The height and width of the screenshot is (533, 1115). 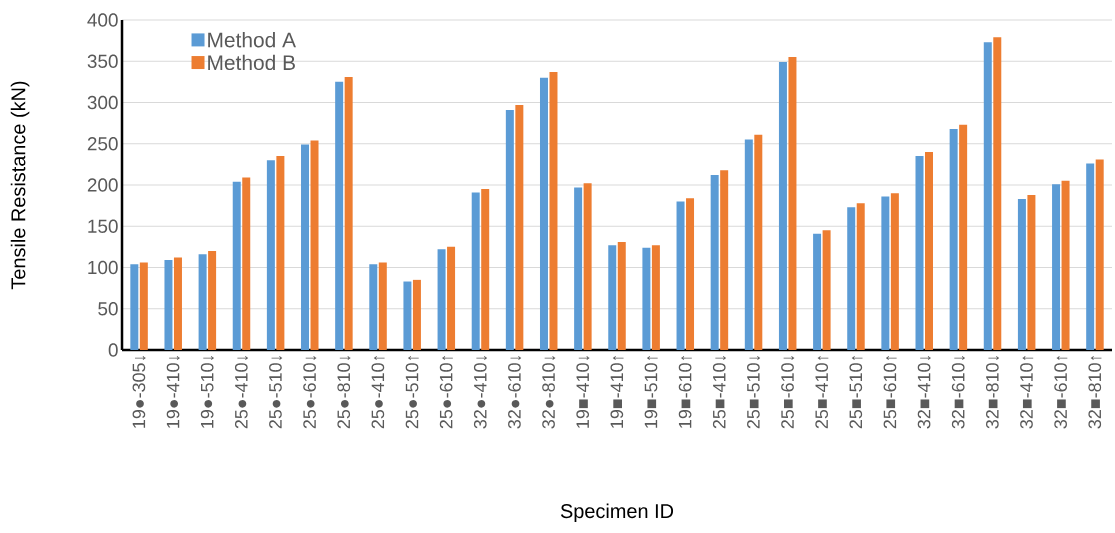 What do you see at coordinates (515, 392) in the screenshot?
I see `x-tick-label: 32●-610↓` at bounding box center [515, 392].